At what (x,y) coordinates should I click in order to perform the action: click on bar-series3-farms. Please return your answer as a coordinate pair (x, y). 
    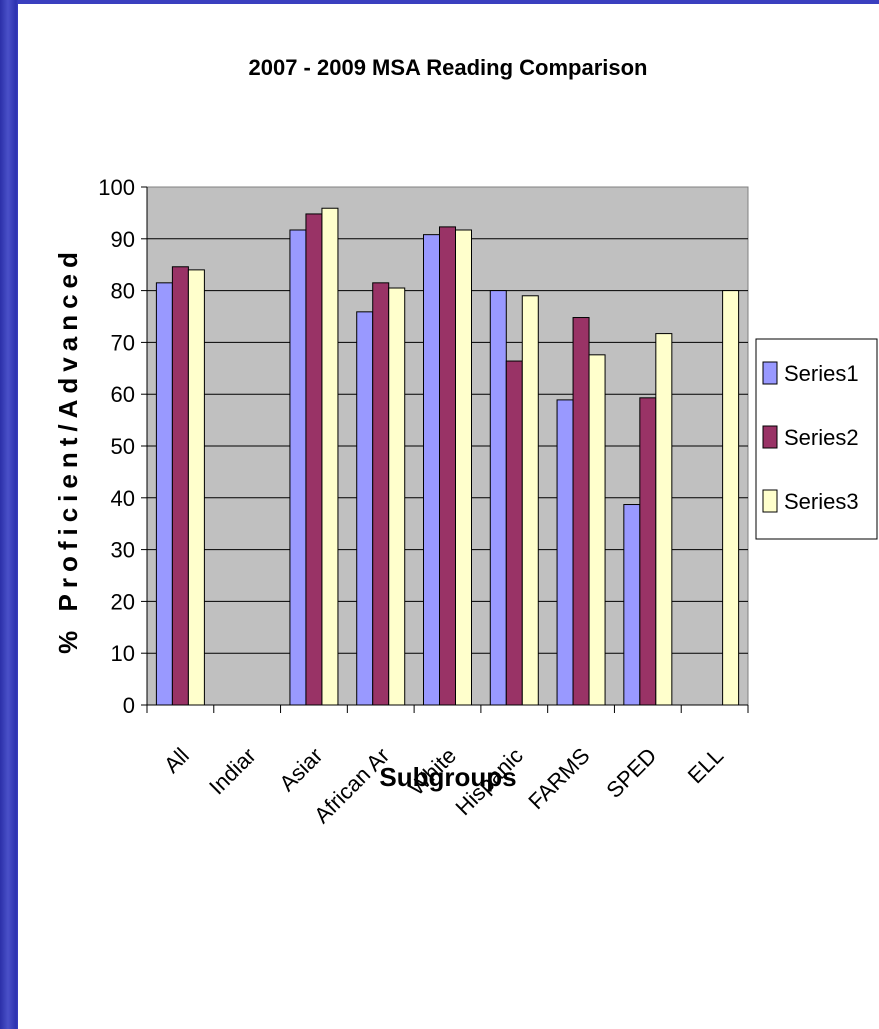
    Looking at the image, I should click on (597, 530).